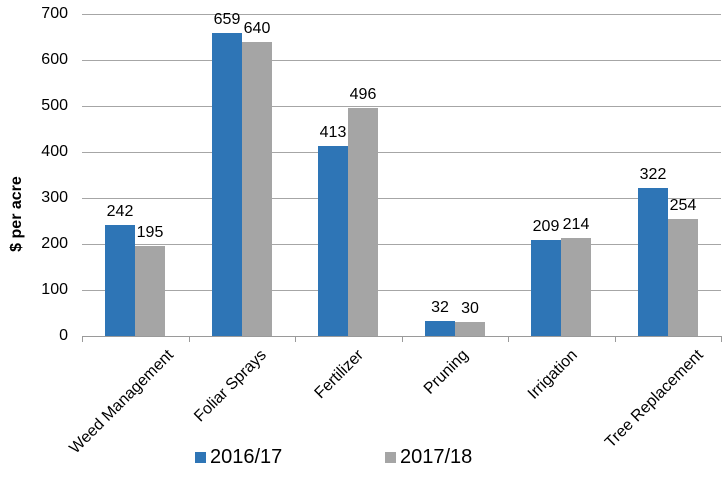 Image resolution: width=728 pixels, height=480 pixels. Describe the element at coordinates (54, 105) in the screenshot. I see `y-tick-label: 500` at that location.